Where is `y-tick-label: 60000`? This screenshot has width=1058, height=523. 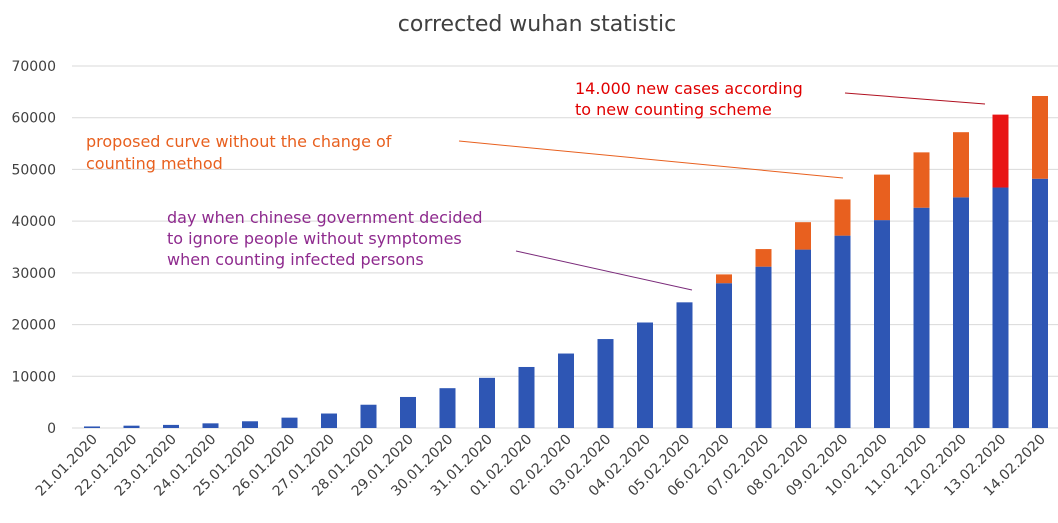
y-tick-label: 60000 is located at coordinates (33, 119).